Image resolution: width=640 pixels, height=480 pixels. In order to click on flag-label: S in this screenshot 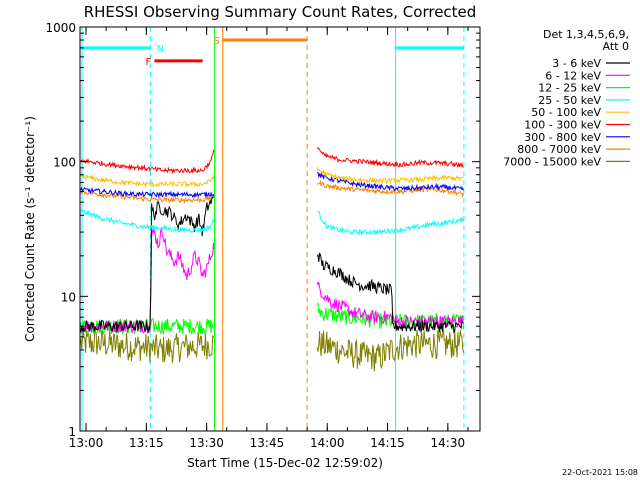, I will do `click(217, 41)`.